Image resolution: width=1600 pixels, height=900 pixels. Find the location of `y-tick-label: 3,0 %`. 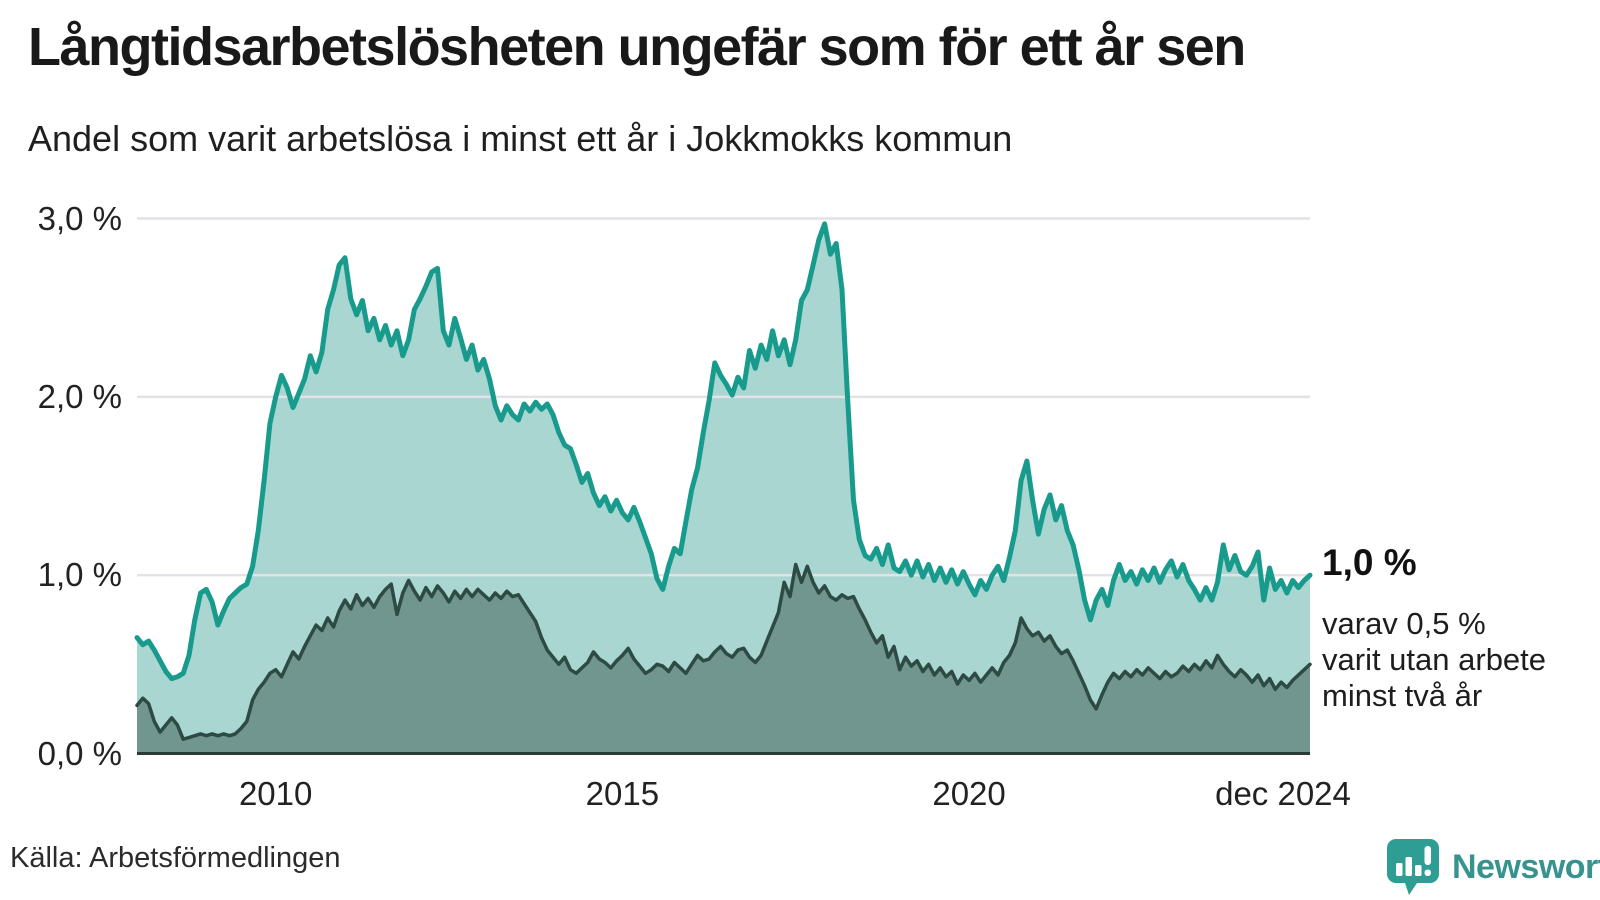

y-tick-label: 3,0 % is located at coordinates (79, 218).